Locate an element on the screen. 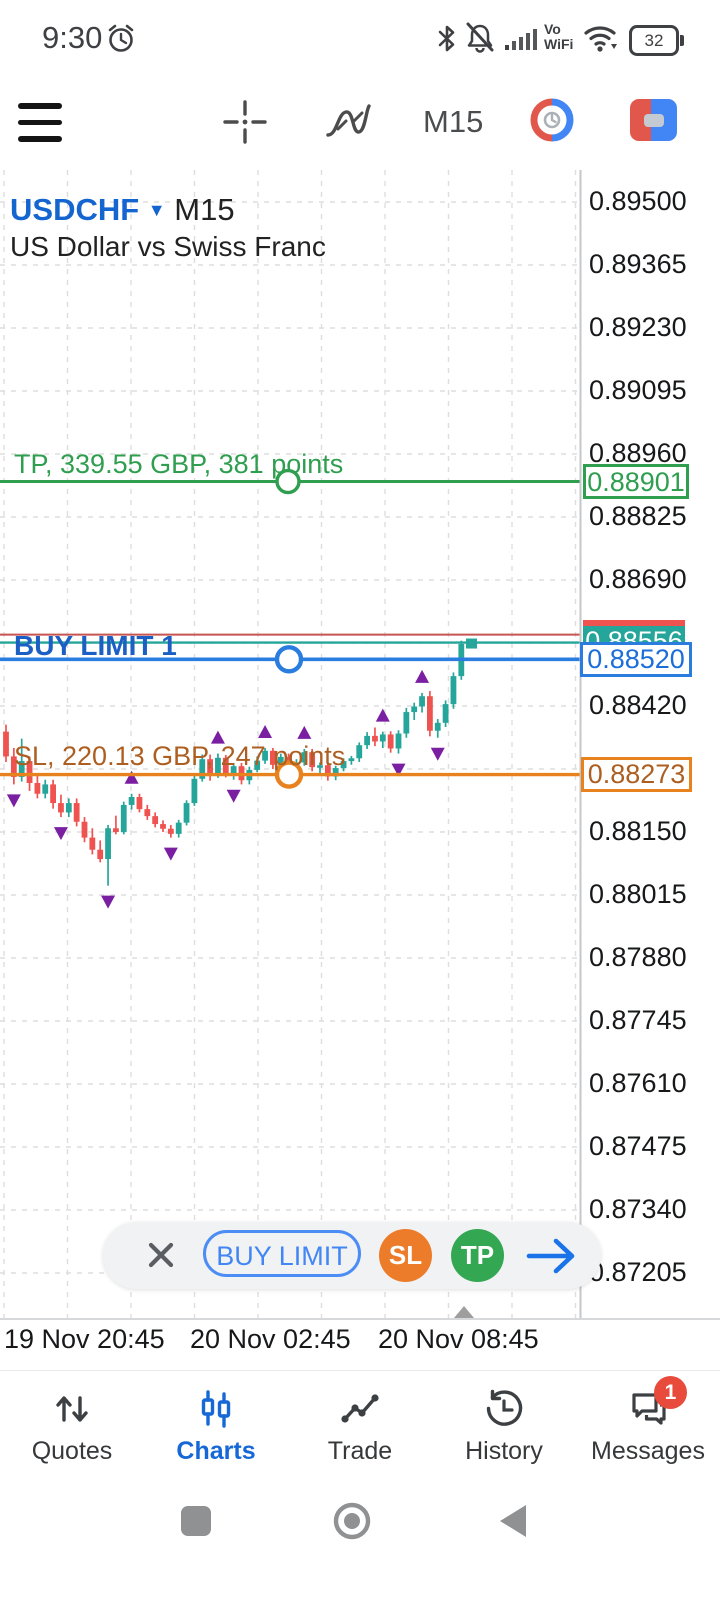  android-navigation-bar is located at coordinates (360, 1544).